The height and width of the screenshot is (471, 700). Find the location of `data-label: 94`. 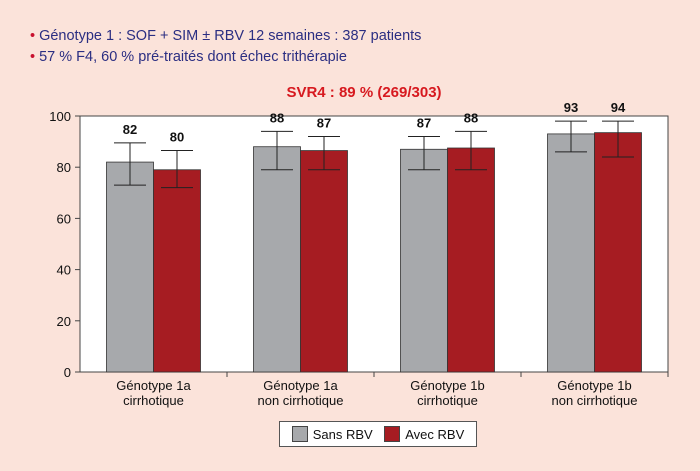

data-label: 94 is located at coordinates (618, 107).